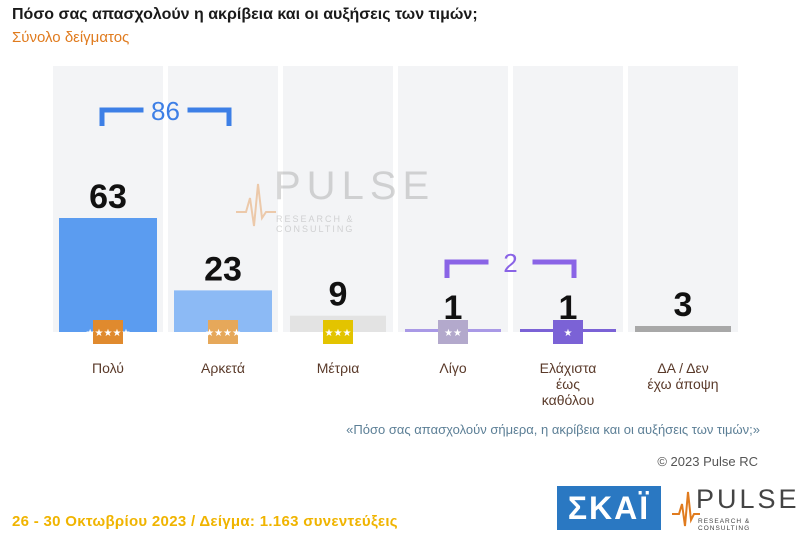  I want to click on pulse-logo-wave-icon, so click(686, 509).